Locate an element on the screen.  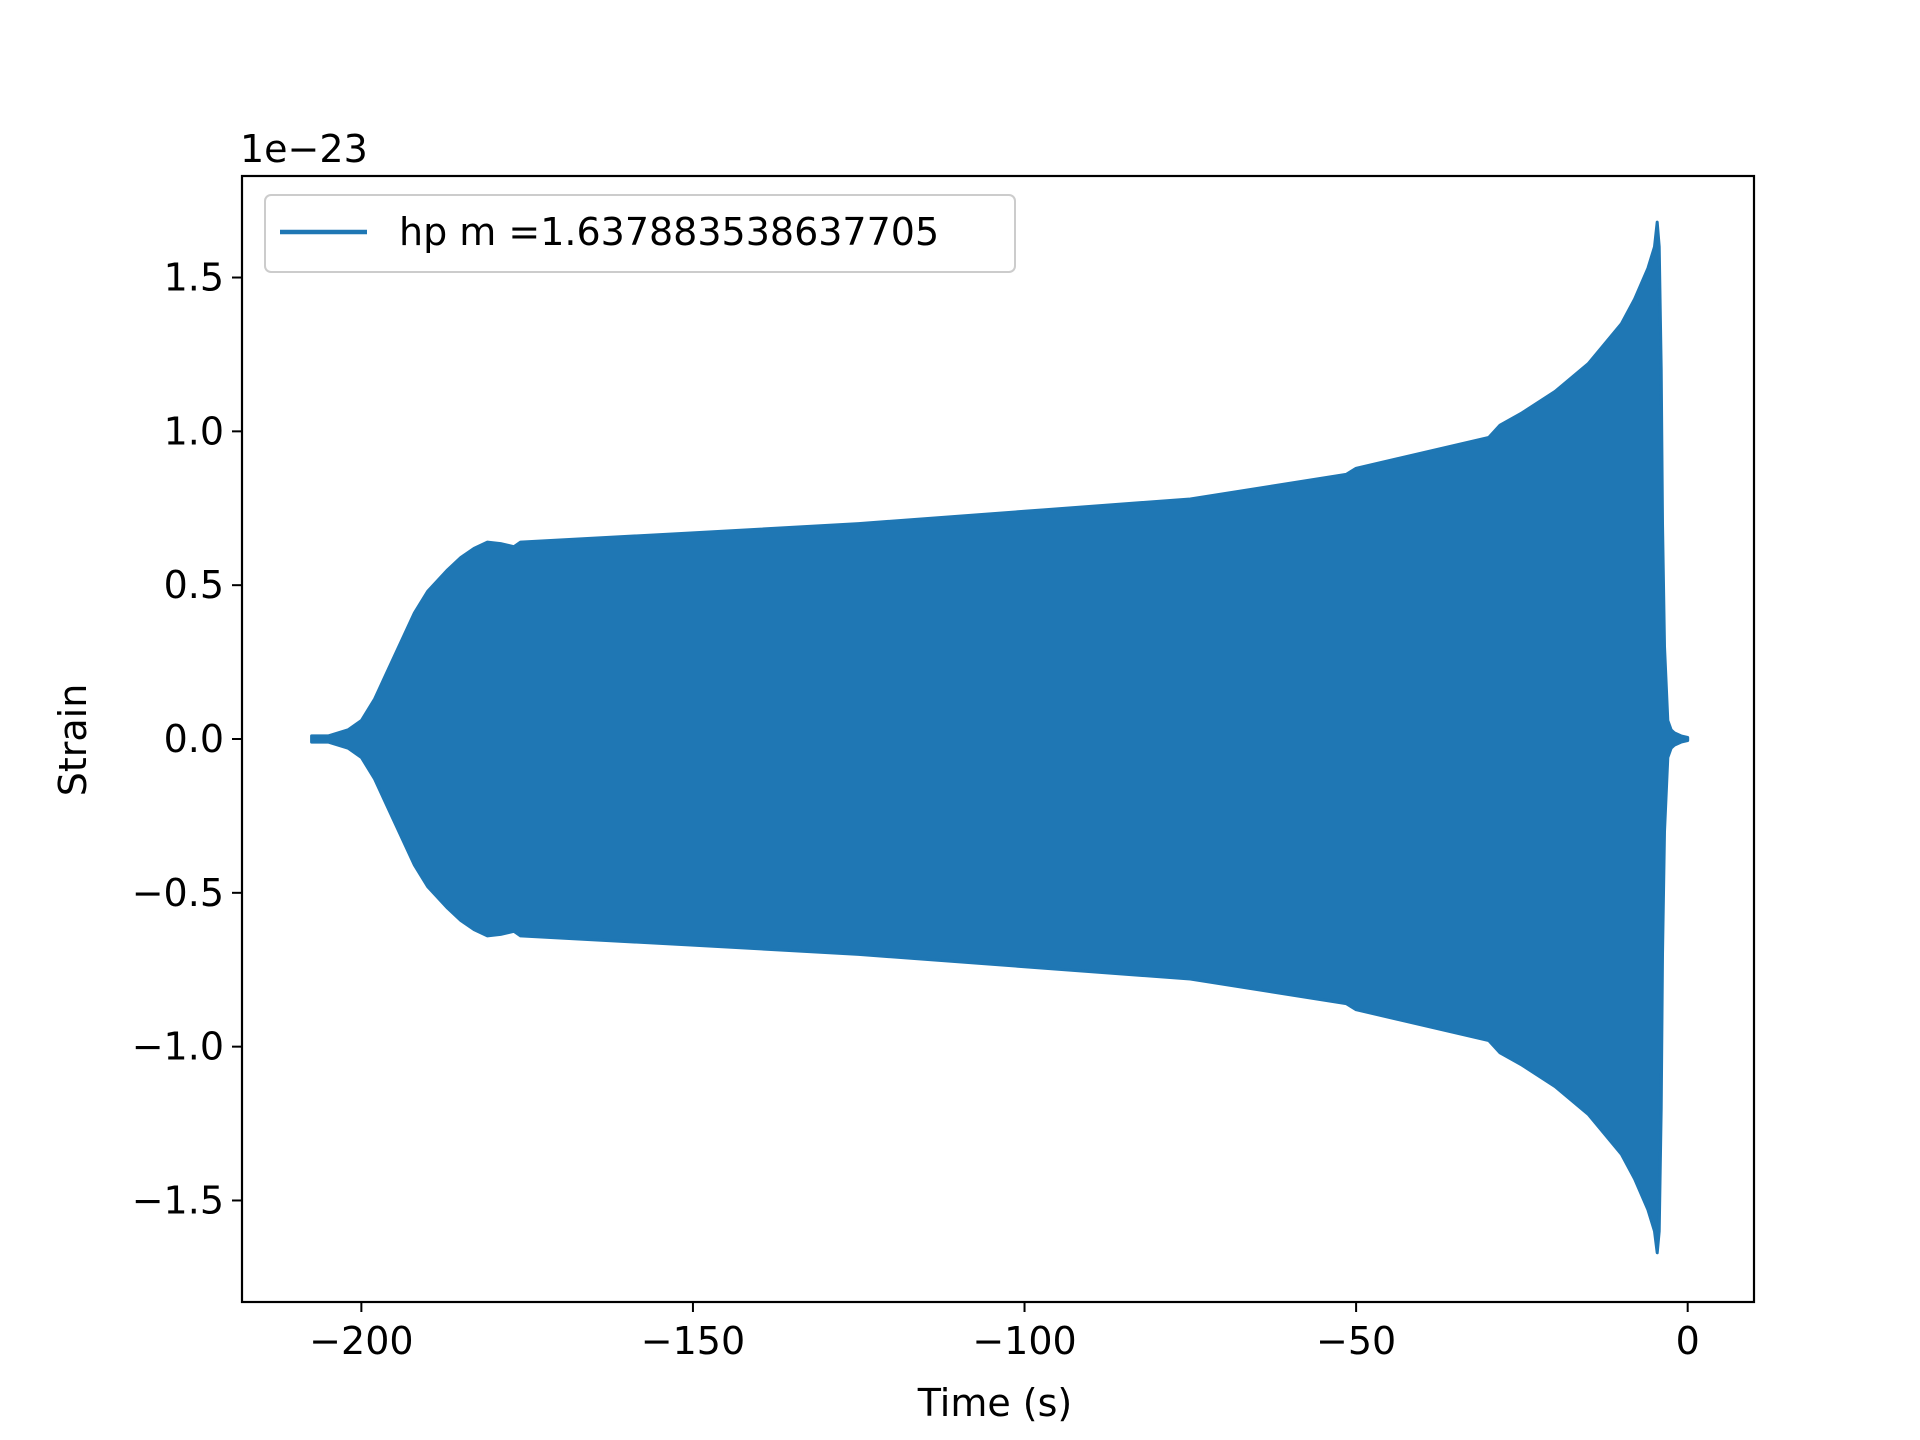
x-tick-label: −150 is located at coordinates (693, 1341).